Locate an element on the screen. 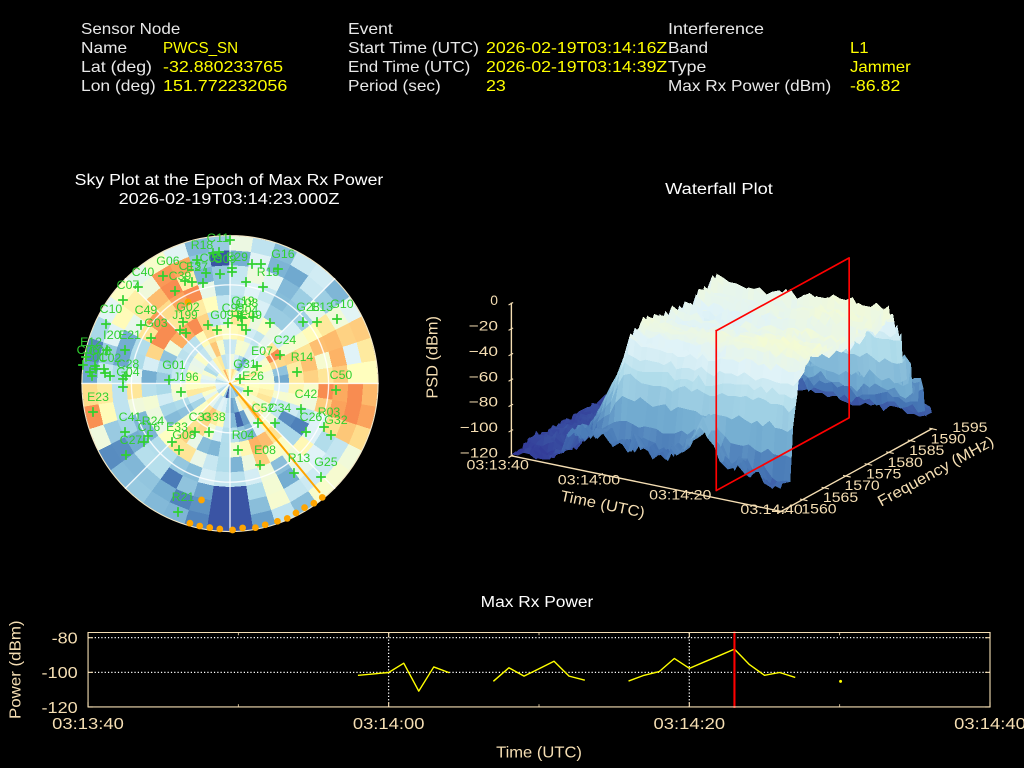 The height and width of the screenshot is (768, 1024). svg-text: C02 is located at coordinates (110, 359).